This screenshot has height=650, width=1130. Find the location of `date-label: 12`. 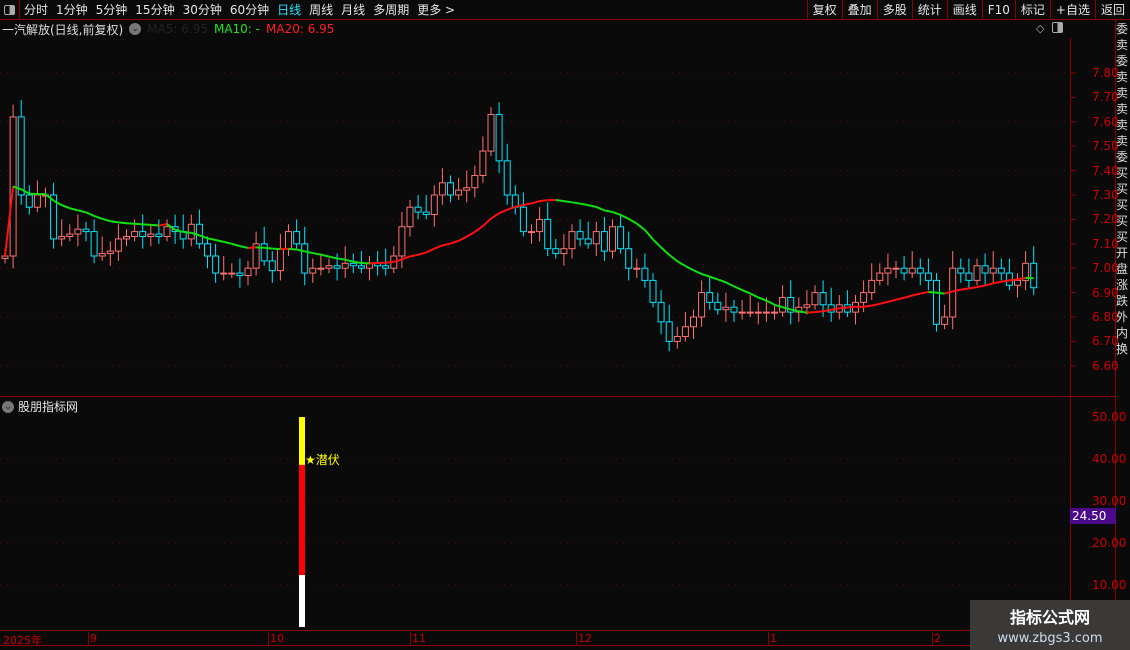

date-label: 12 is located at coordinates (584, 639).